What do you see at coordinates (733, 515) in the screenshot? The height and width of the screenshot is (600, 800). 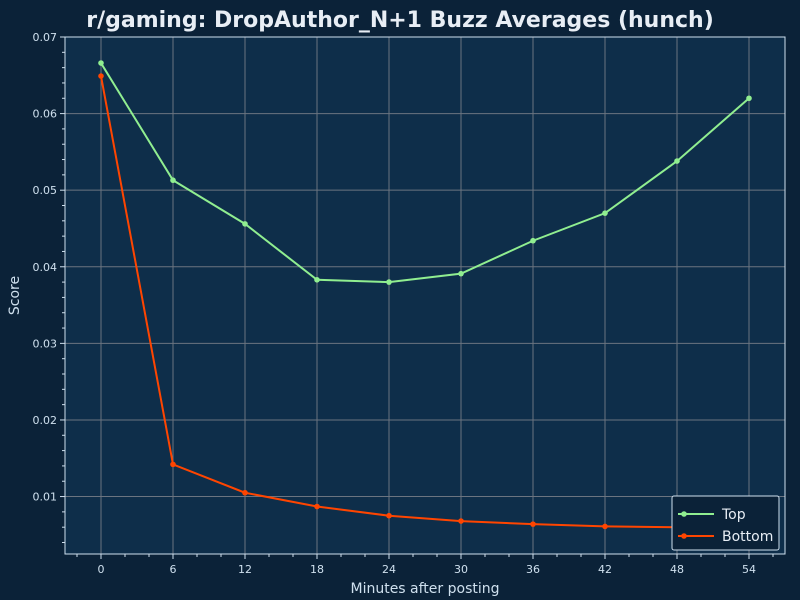 I see `legend-label: Top` at bounding box center [733, 515].